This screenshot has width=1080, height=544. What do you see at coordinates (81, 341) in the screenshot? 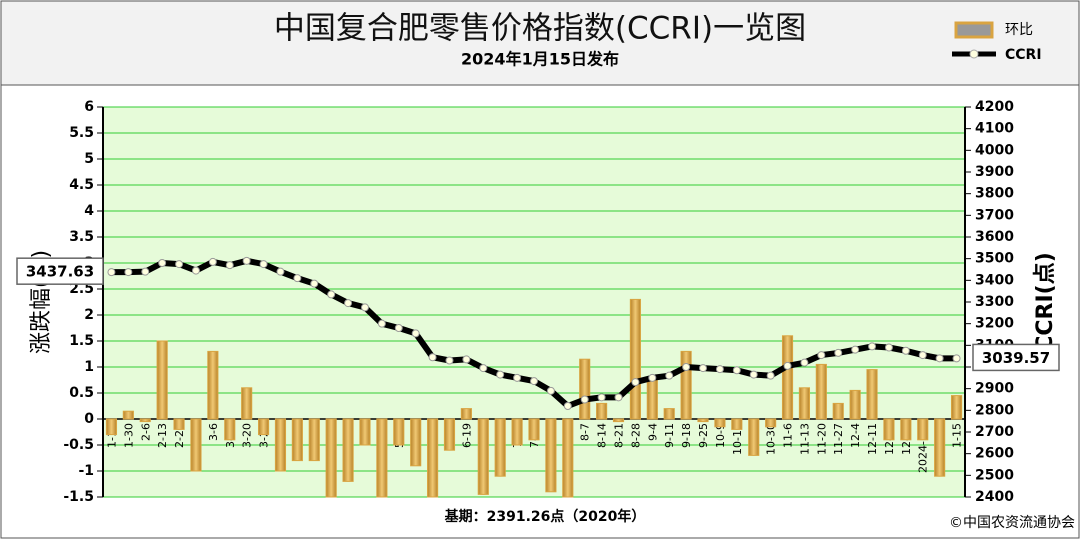
I see `y-tick-label: 1.5` at bounding box center [81, 341].